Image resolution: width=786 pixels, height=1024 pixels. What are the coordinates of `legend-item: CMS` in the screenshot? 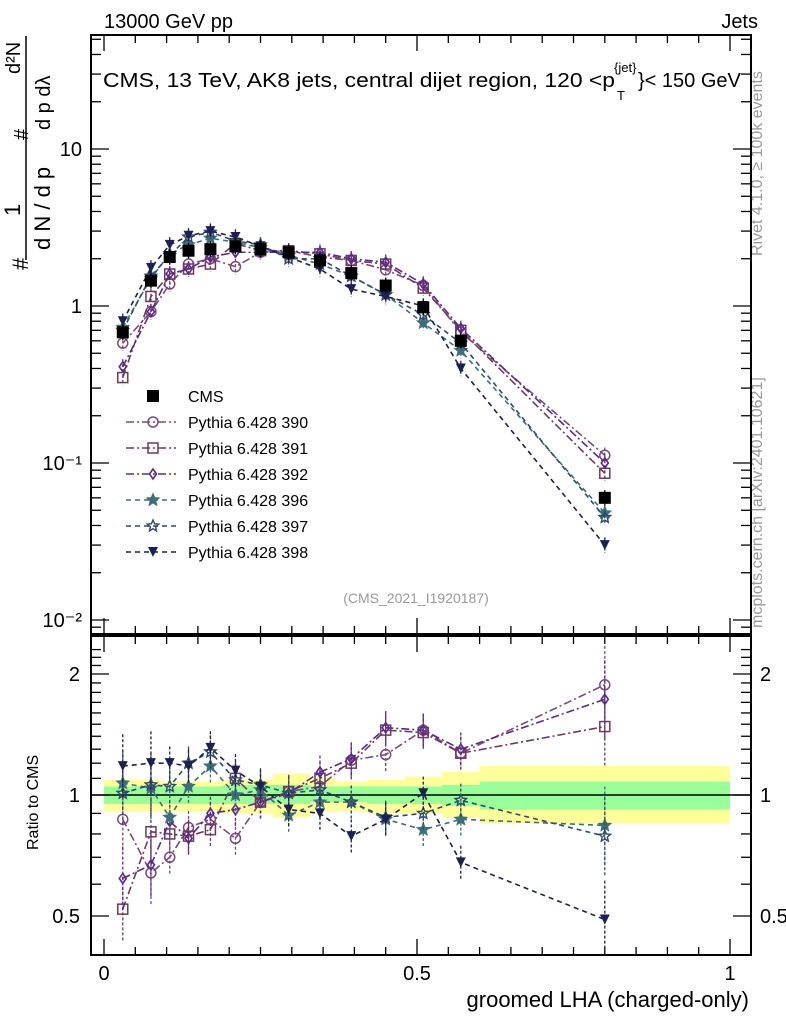 It's located at (185, 397).